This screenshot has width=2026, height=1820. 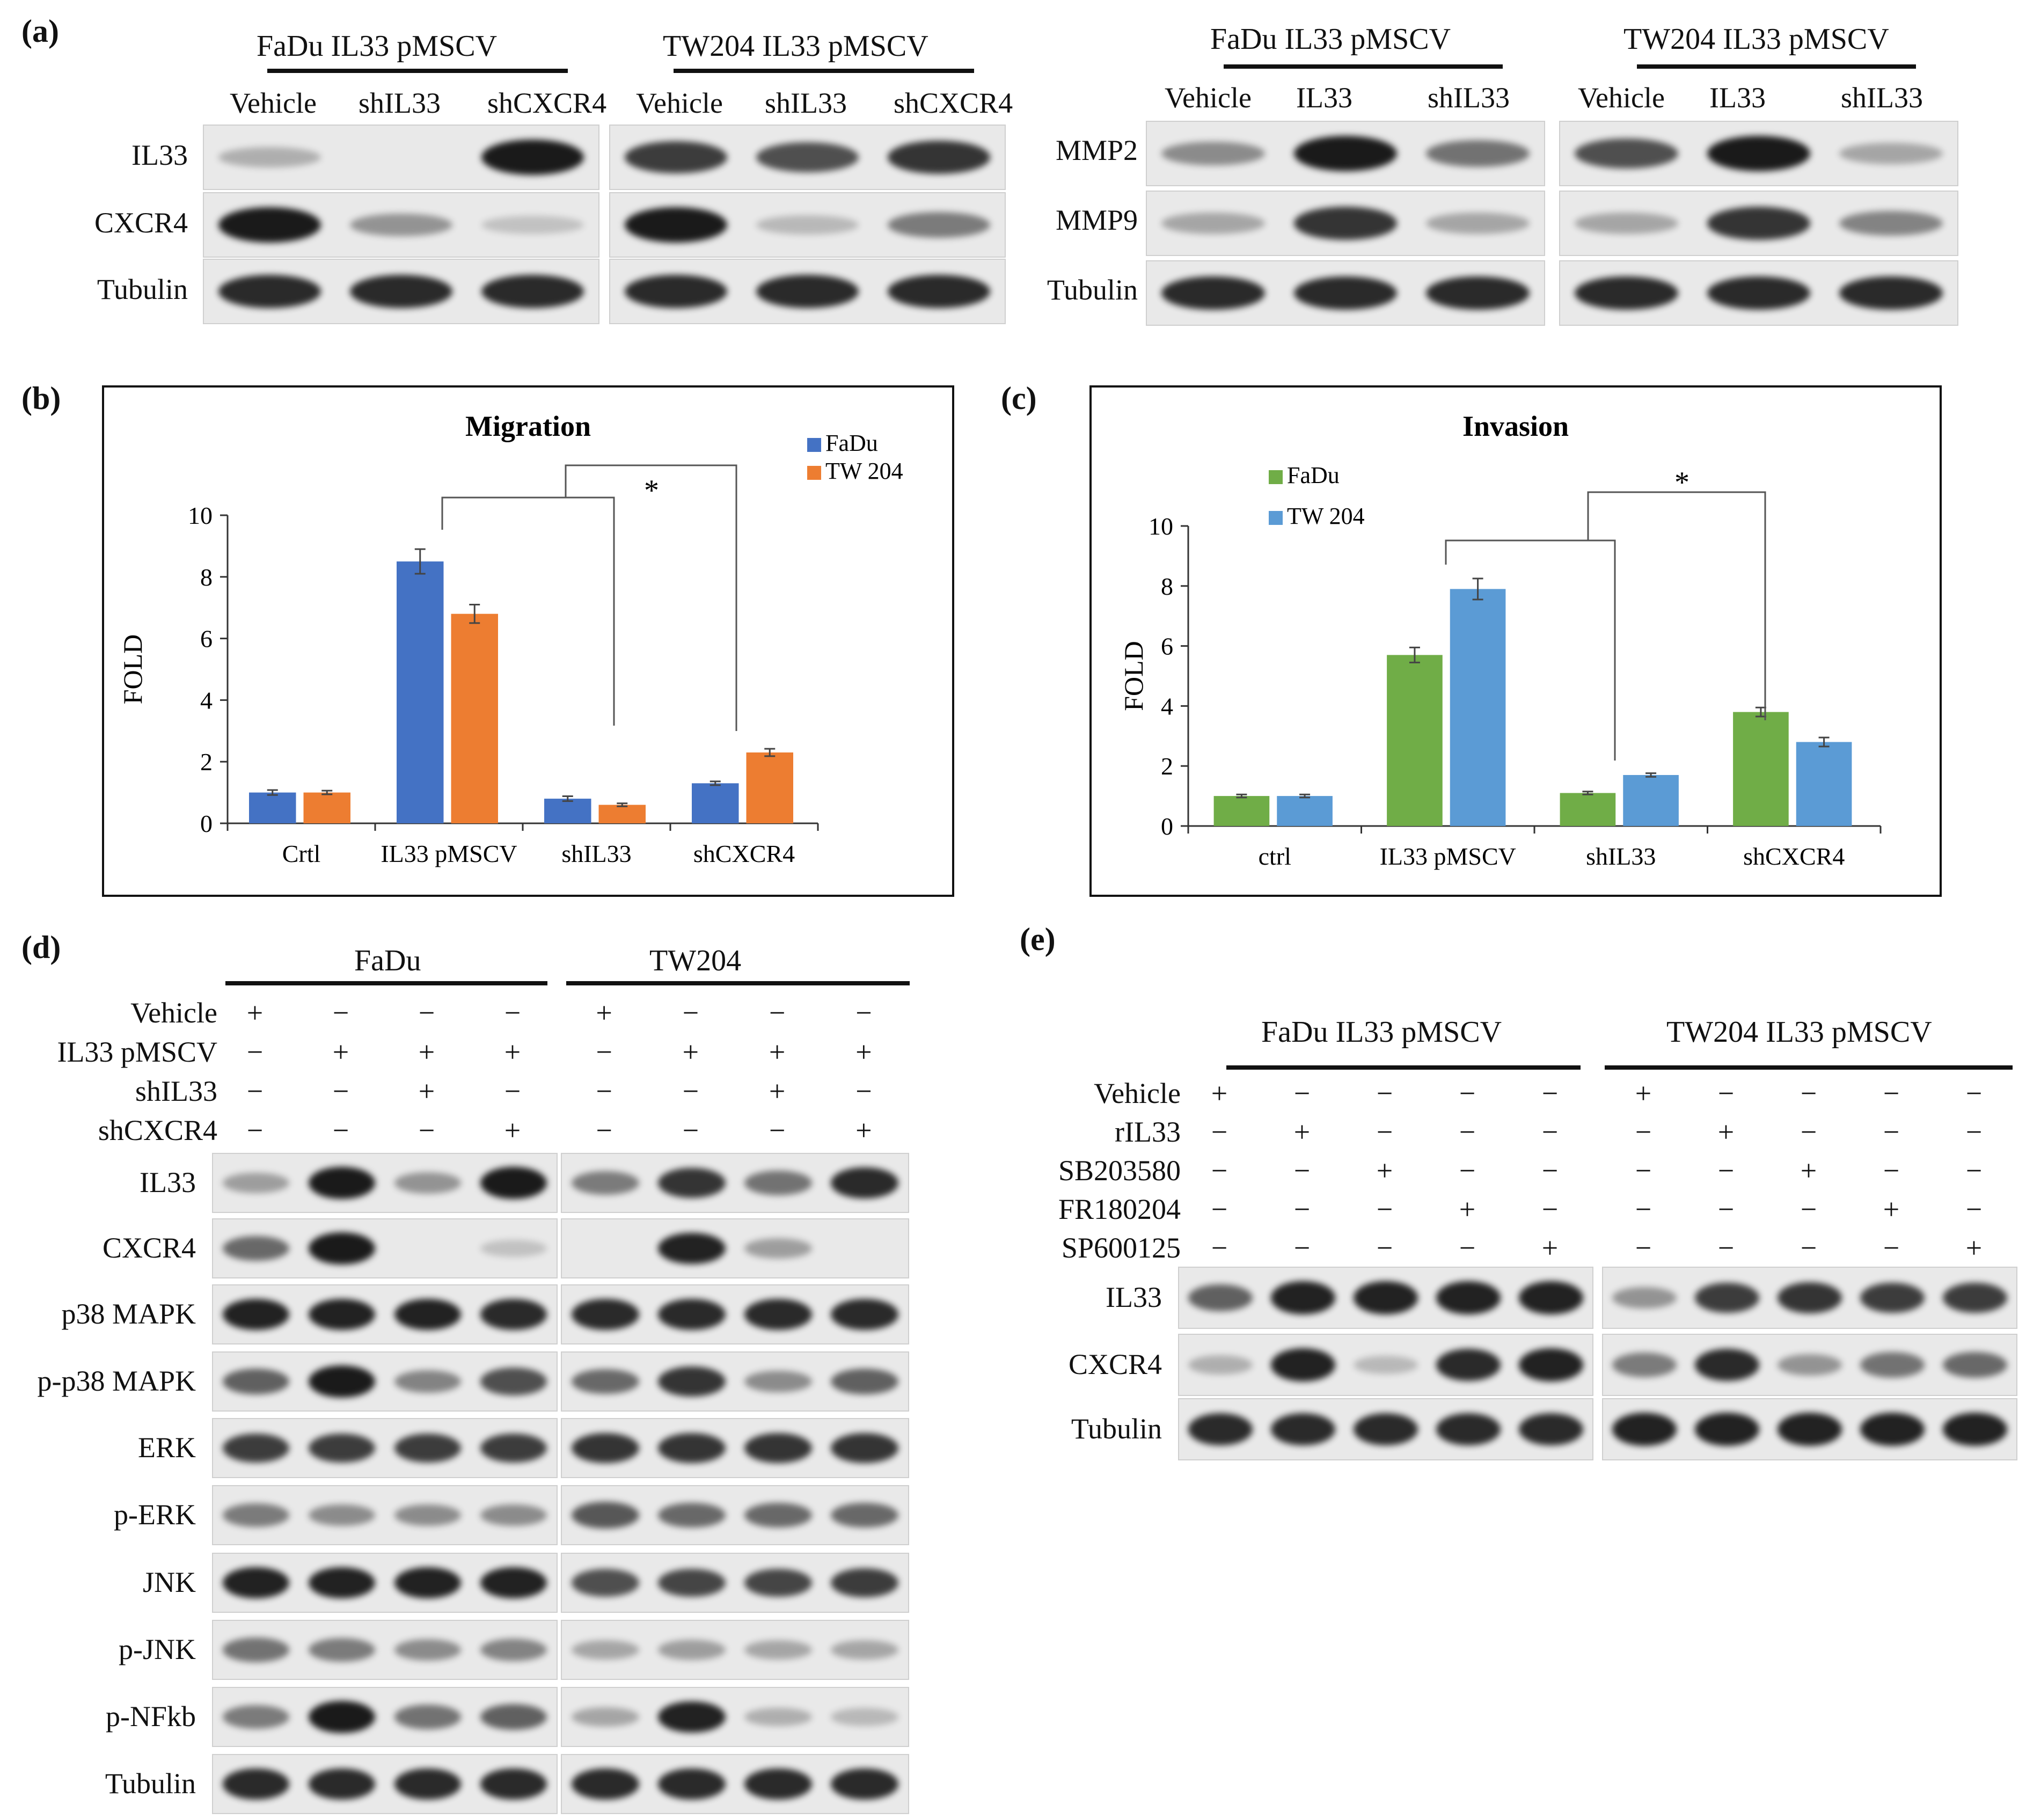 What do you see at coordinates (1120, 1171) in the screenshot?
I see `condition-label: SB203580` at bounding box center [1120, 1171].